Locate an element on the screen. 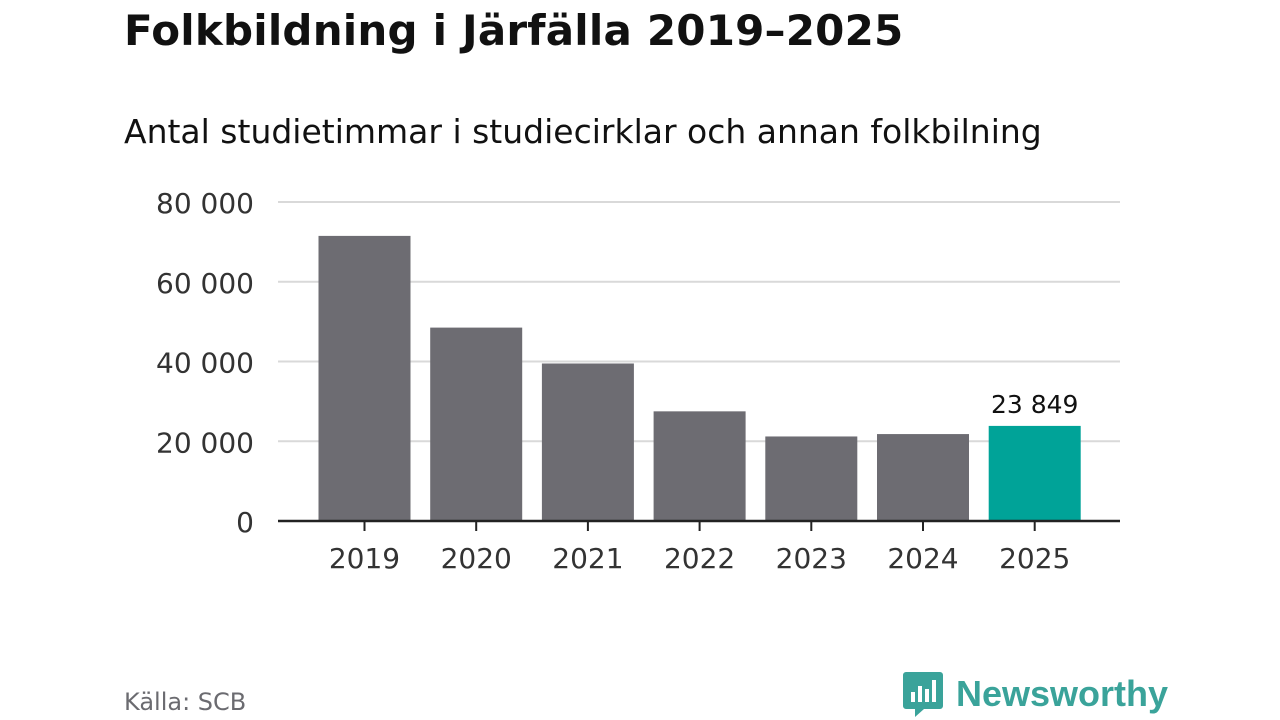 Image resolution: width=1280 pixels, height=720 pixels. y-tick-label: 60 000 is located at coordinates (205, 283).